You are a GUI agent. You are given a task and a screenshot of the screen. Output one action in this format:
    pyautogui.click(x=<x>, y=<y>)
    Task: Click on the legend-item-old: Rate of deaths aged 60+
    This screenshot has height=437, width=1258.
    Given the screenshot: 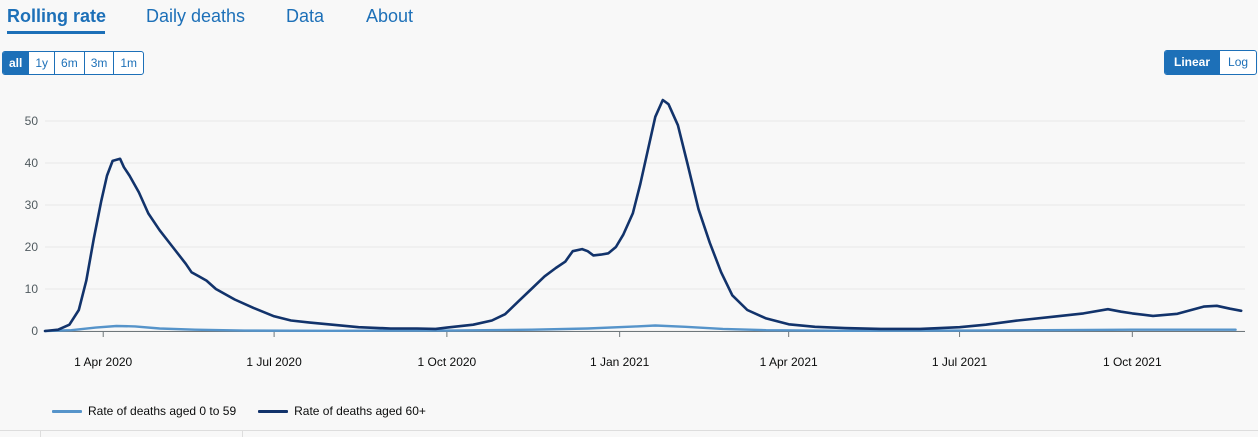 What is the action you would take?
    pyautogui.click(x=342, y=411)
    